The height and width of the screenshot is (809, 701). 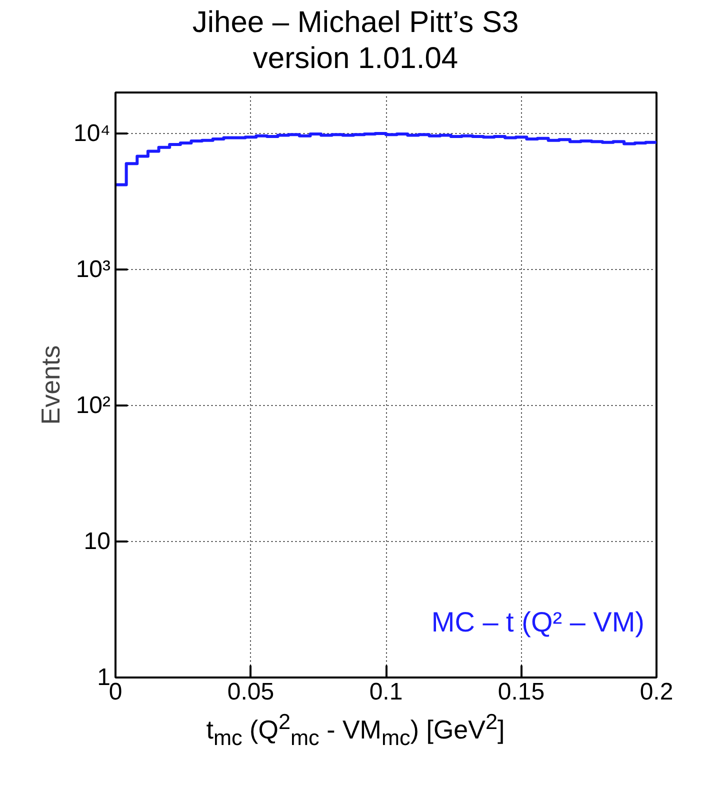 I want to click on x-tick-label: 0.05, so click(x=250, y=692).